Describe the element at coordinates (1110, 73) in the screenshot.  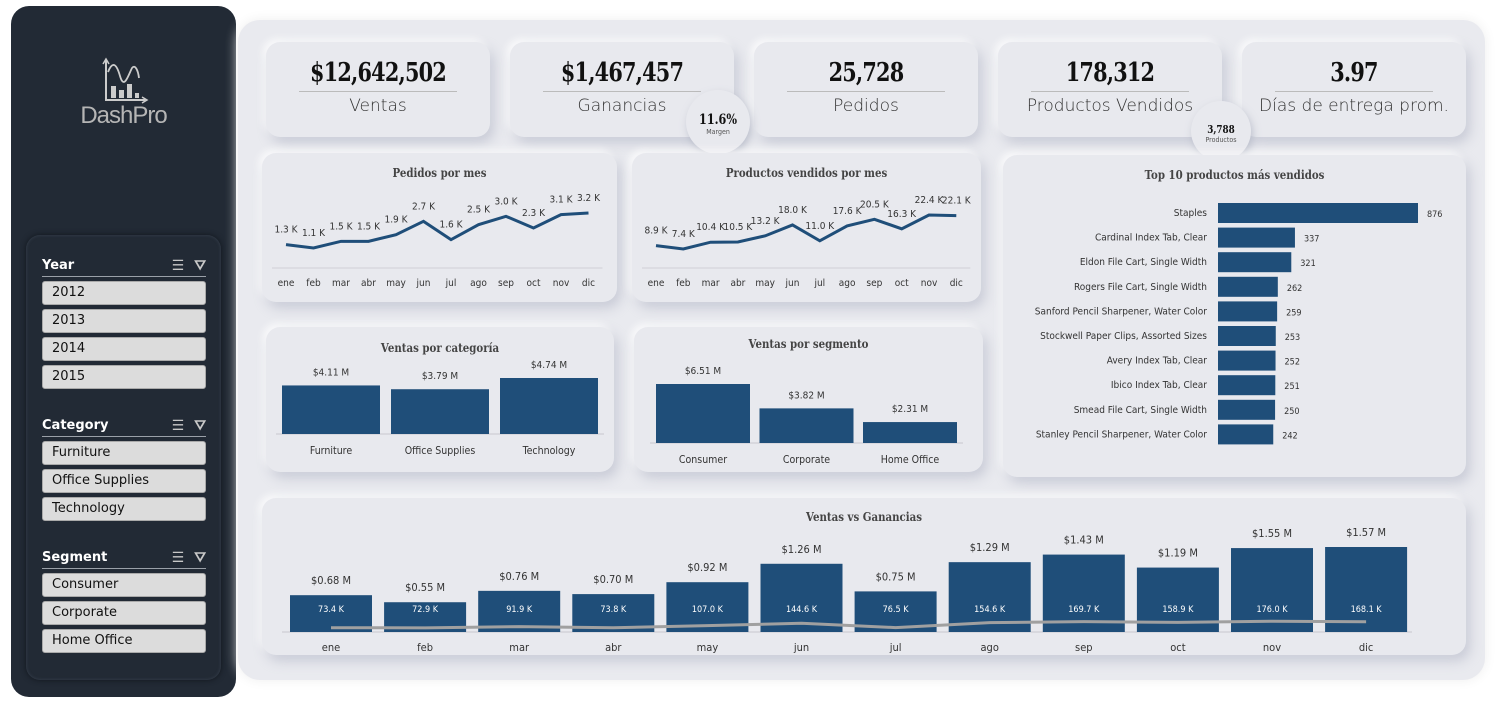
I see `kpi-value: 178,312` at that location.